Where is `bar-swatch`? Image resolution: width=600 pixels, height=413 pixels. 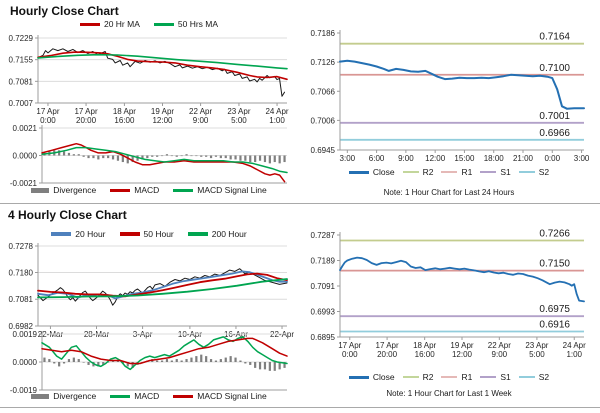 bar-swatch is located at coordinates (40, 190).